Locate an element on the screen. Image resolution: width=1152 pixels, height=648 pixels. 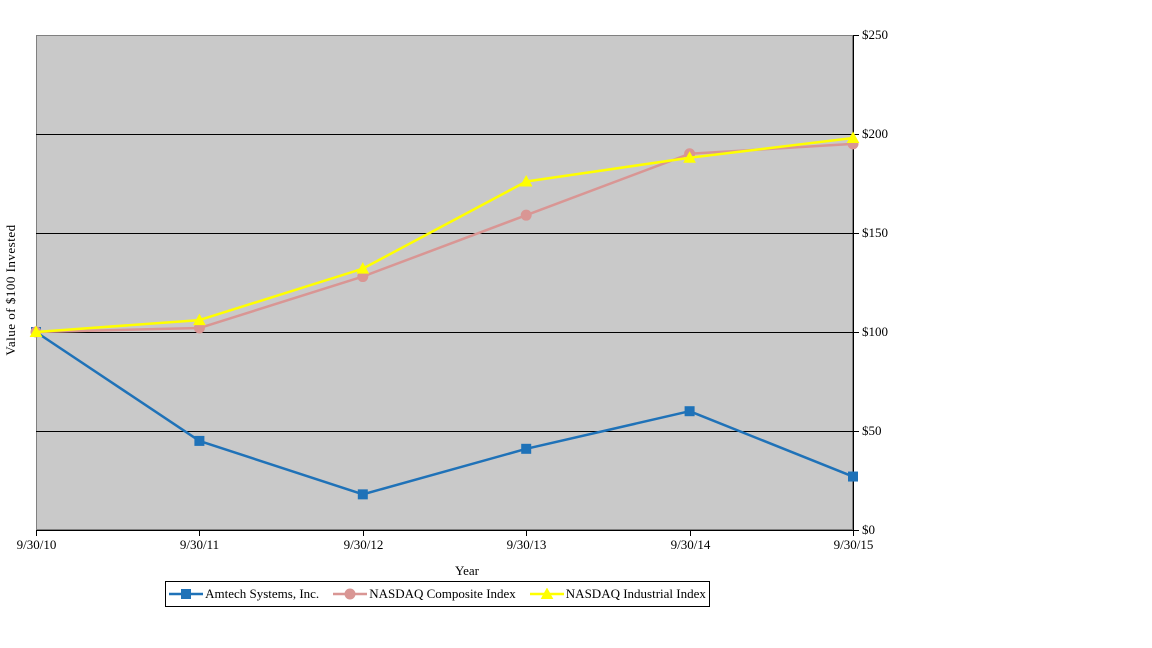
square-marker-swatch-icon is located at coordinates (186, 594).